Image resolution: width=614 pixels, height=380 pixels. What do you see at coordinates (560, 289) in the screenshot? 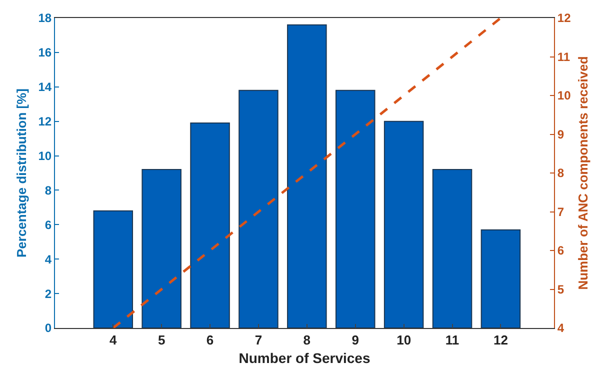
I see `y2-tick-label: 5` at bounding box center [560, 289].